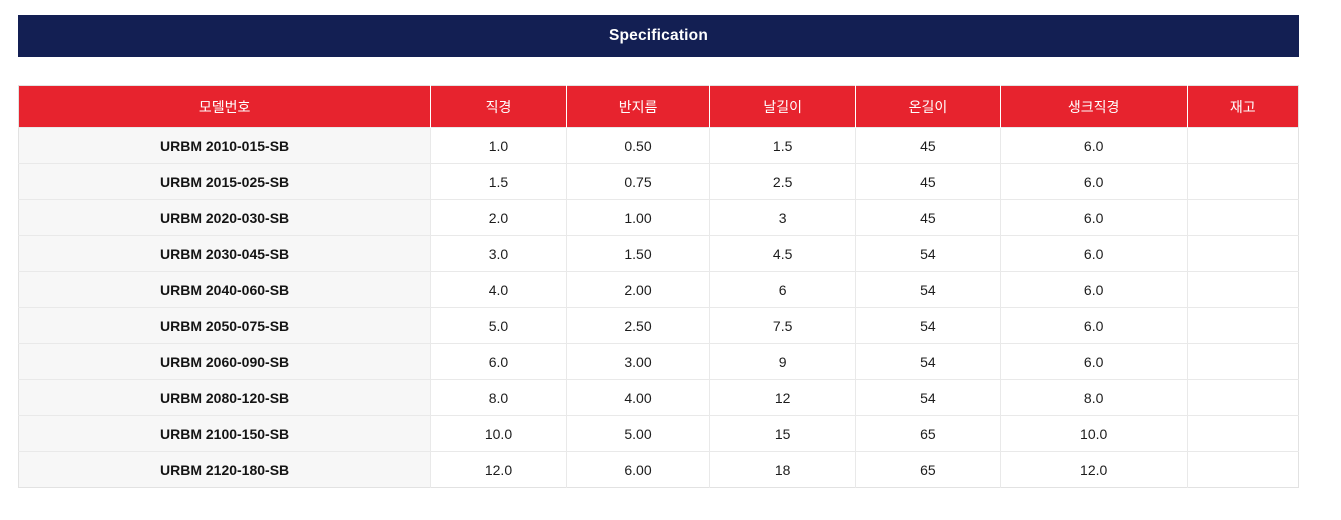 The width and height of the screenshot is (1341, 520). I want to click on table-row: URBM 2080-120-SB 8.0 4.00 12 54 8.0, so click(658, 397).